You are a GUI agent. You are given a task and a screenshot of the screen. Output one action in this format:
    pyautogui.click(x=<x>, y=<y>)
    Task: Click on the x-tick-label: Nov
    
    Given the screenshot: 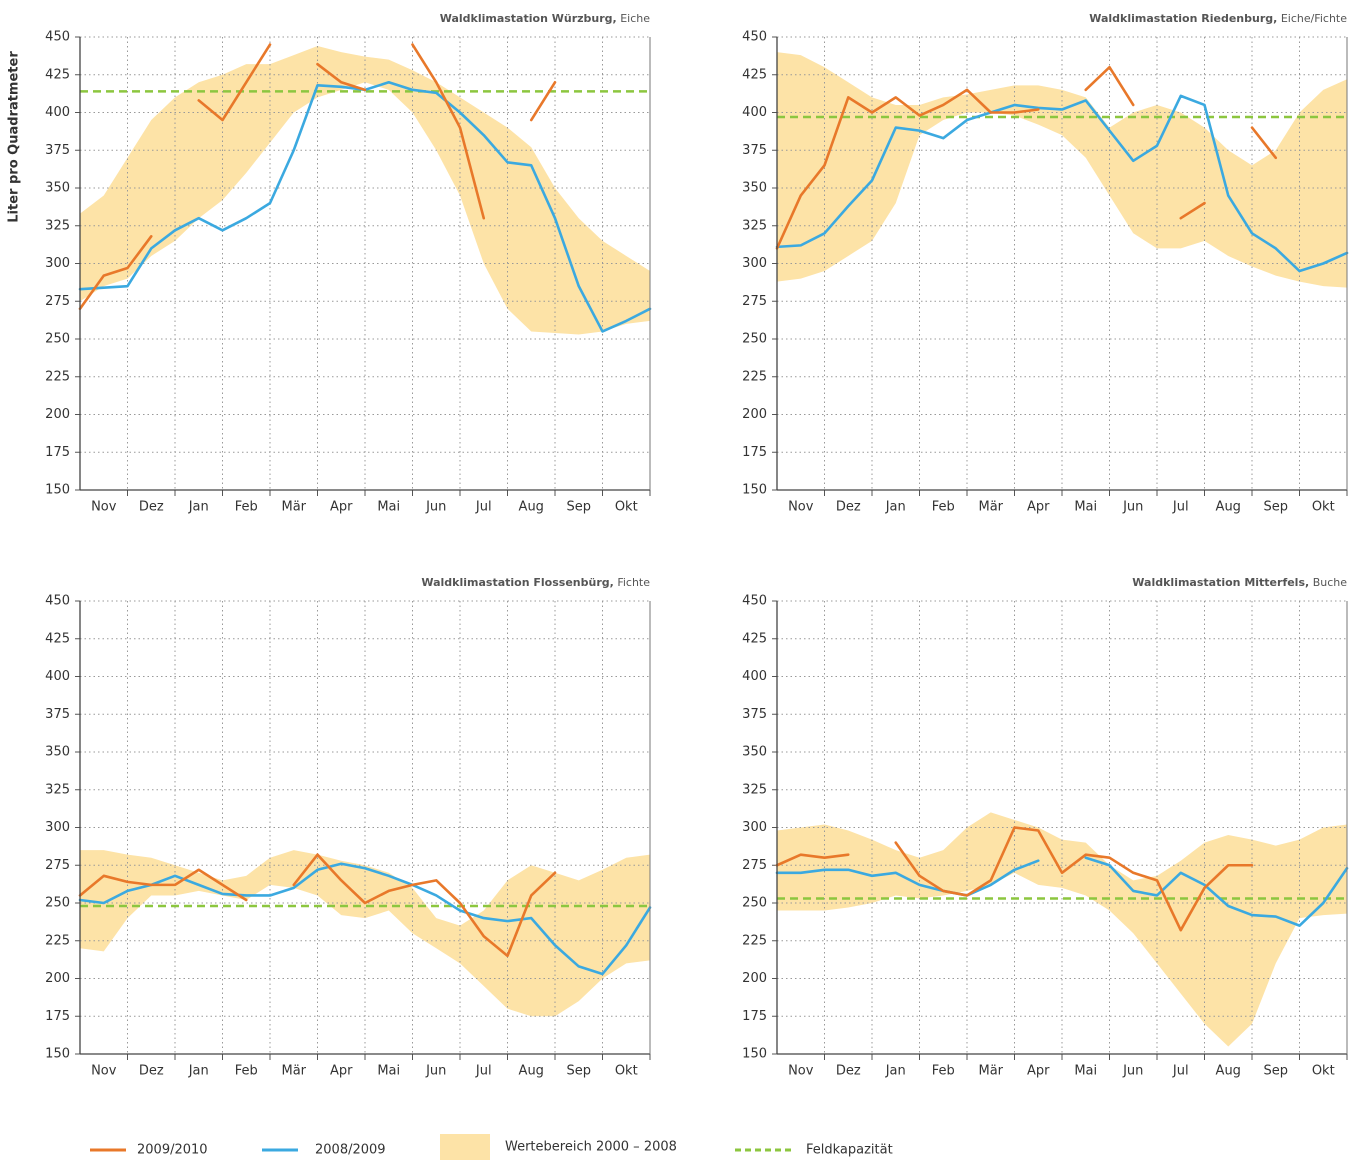 What is the action you would take?
    pyautogui.click(x=104, y=1071)
    